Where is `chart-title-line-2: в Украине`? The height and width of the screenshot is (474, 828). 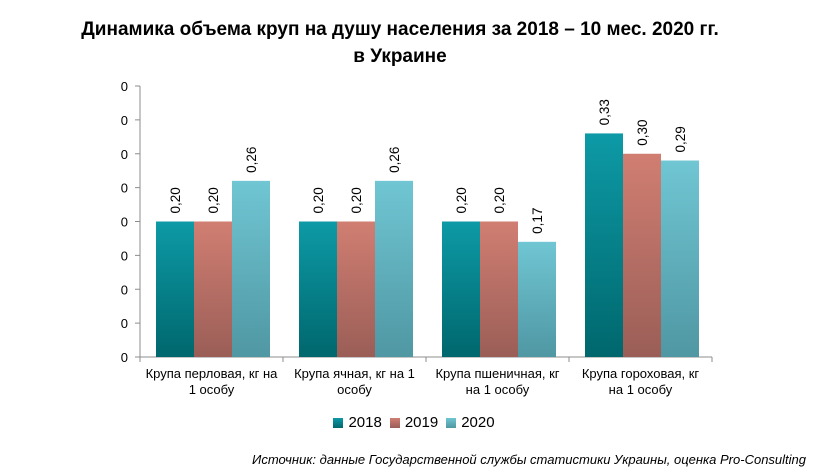
chart-title-line-2: в Украине is located at coordinates (400, 56).